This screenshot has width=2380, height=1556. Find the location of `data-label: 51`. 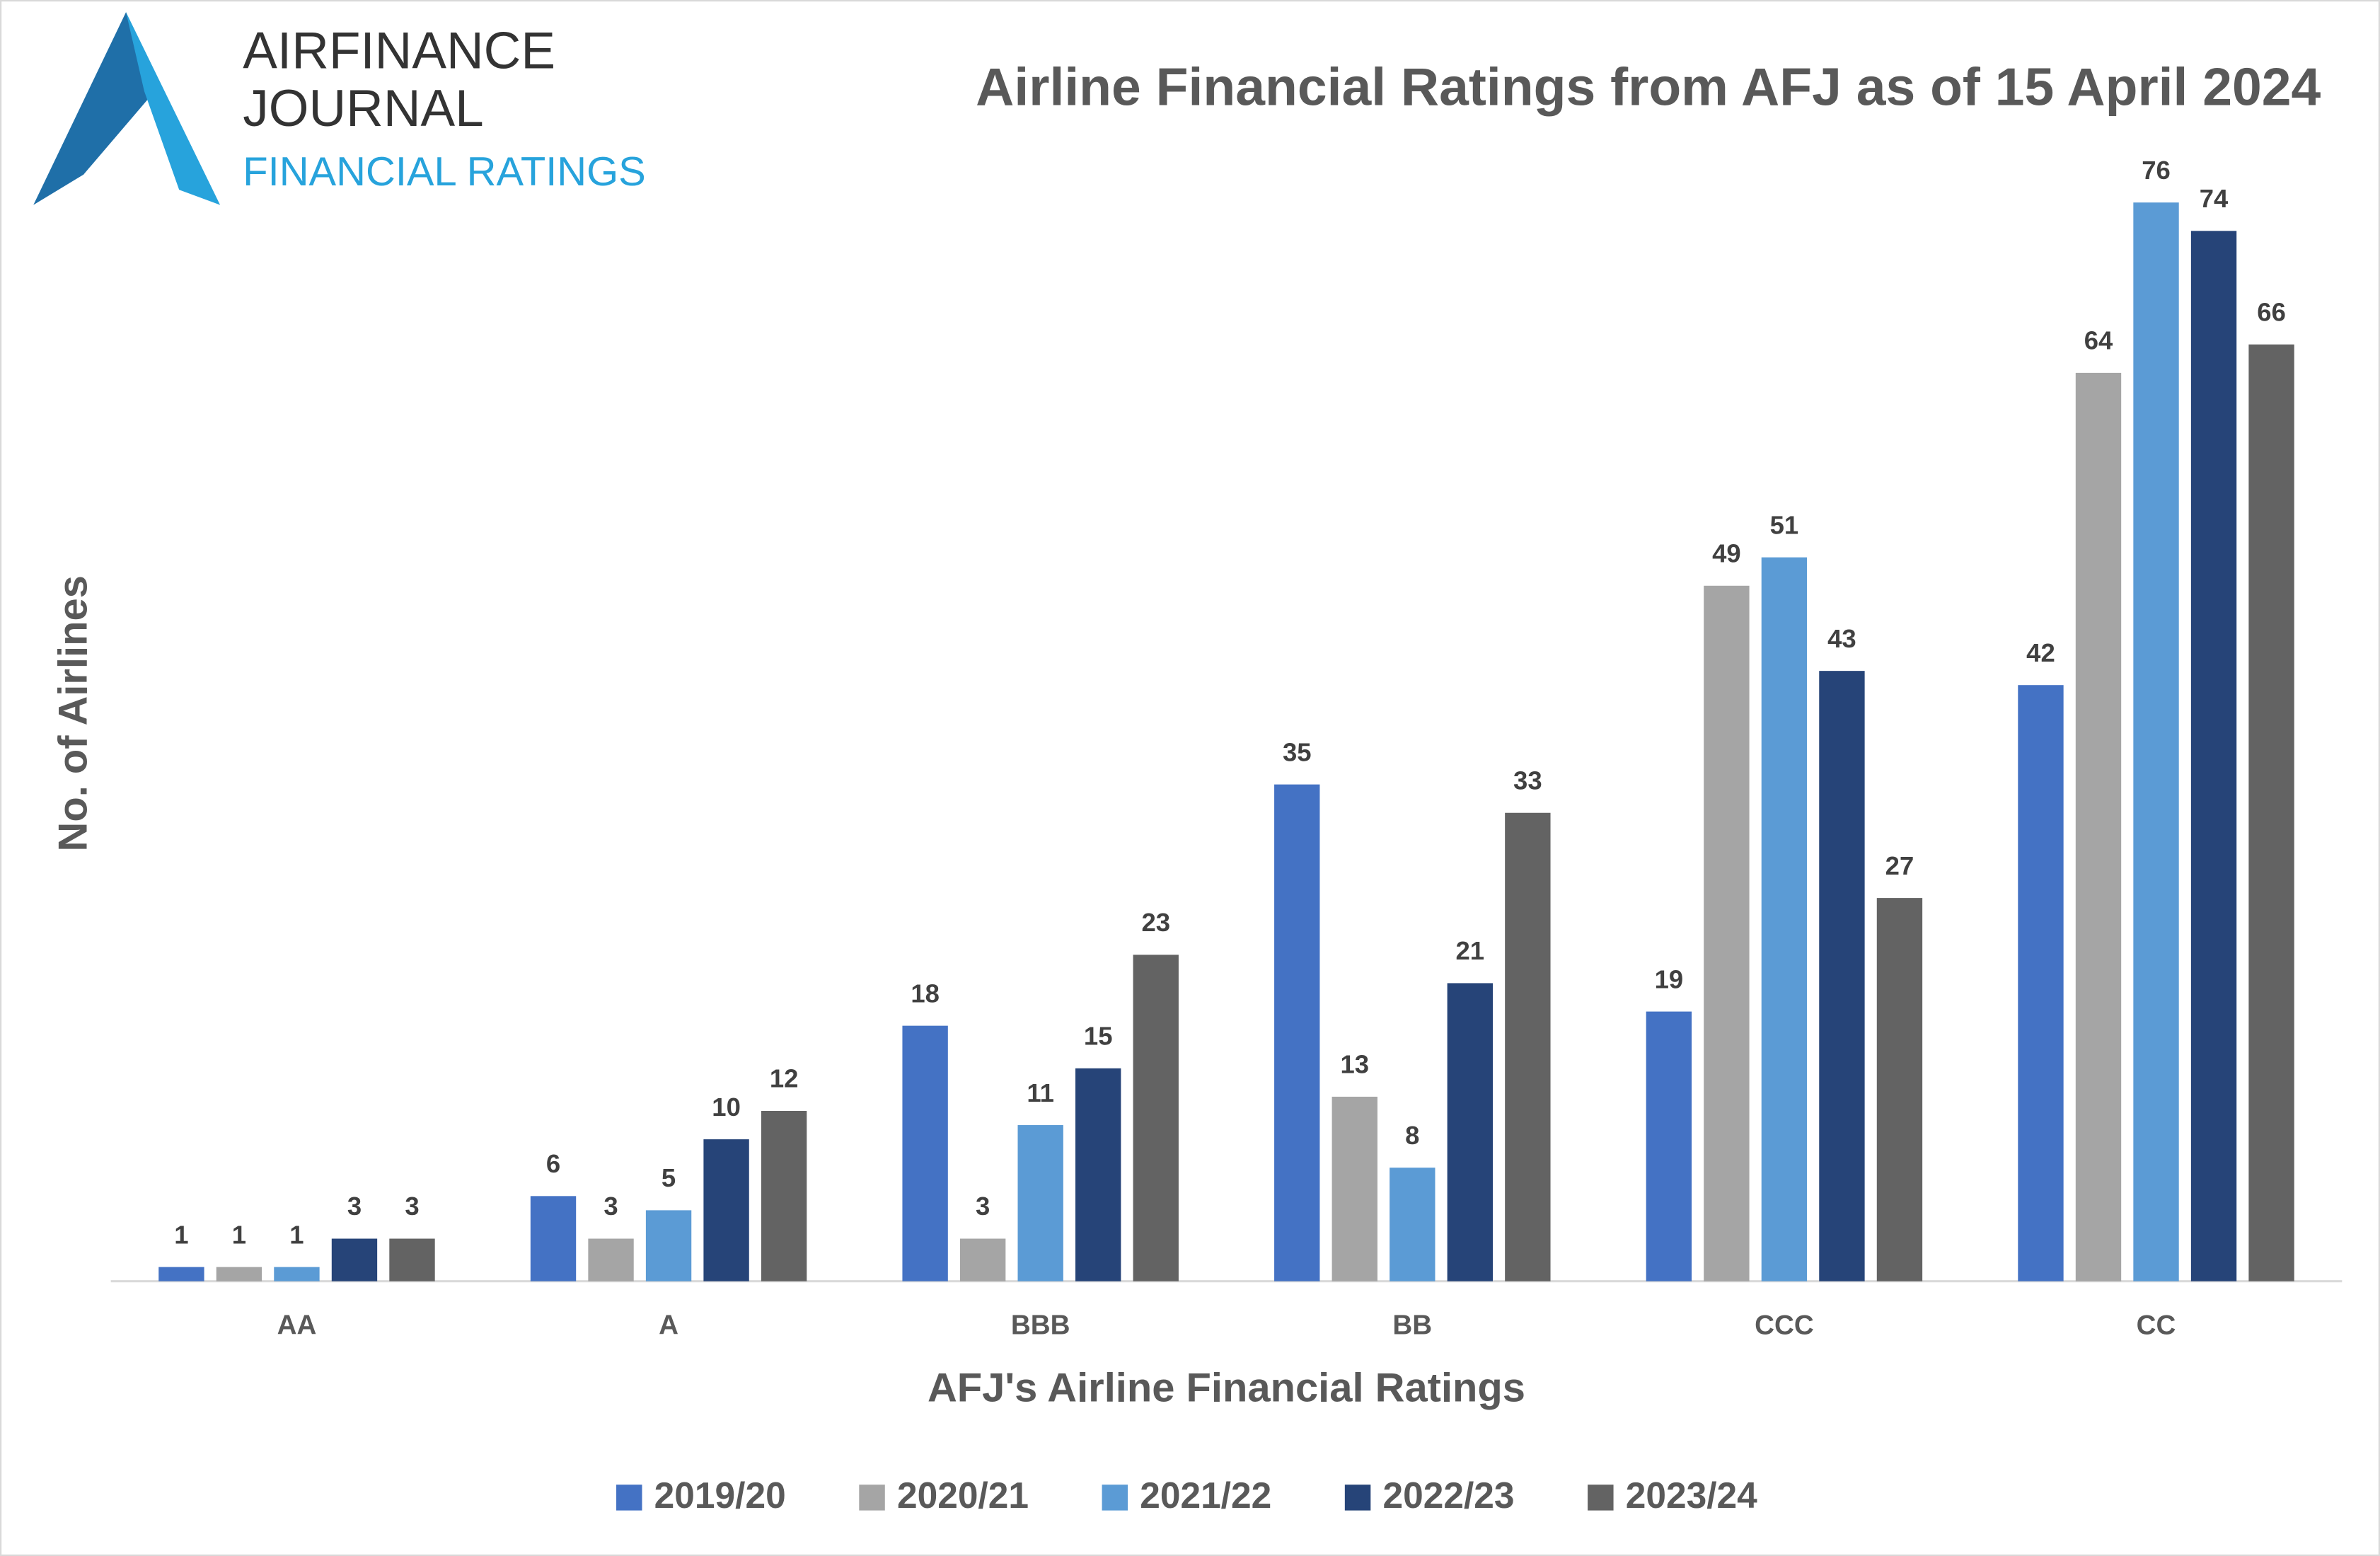

data-label: 51 is located at coordinates (1785, 524).